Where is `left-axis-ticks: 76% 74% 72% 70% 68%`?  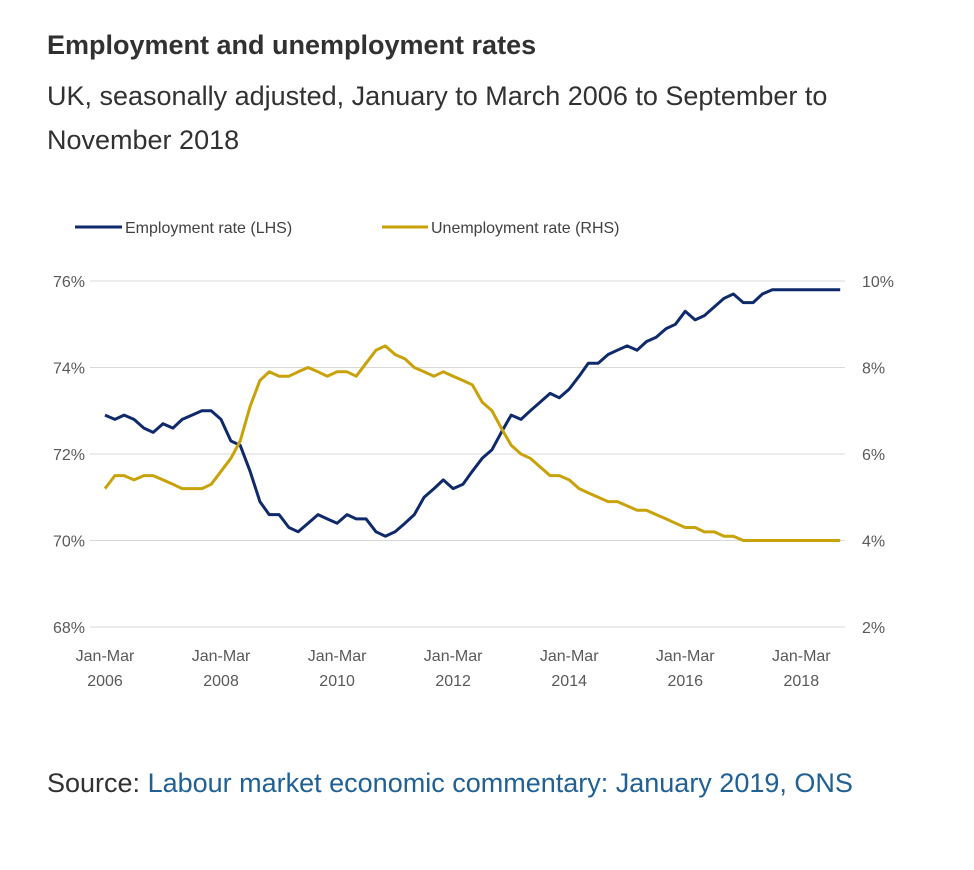 left-axis-ticks: 76% 74% 72% 70% 68% is located at coordinates (69, 455).